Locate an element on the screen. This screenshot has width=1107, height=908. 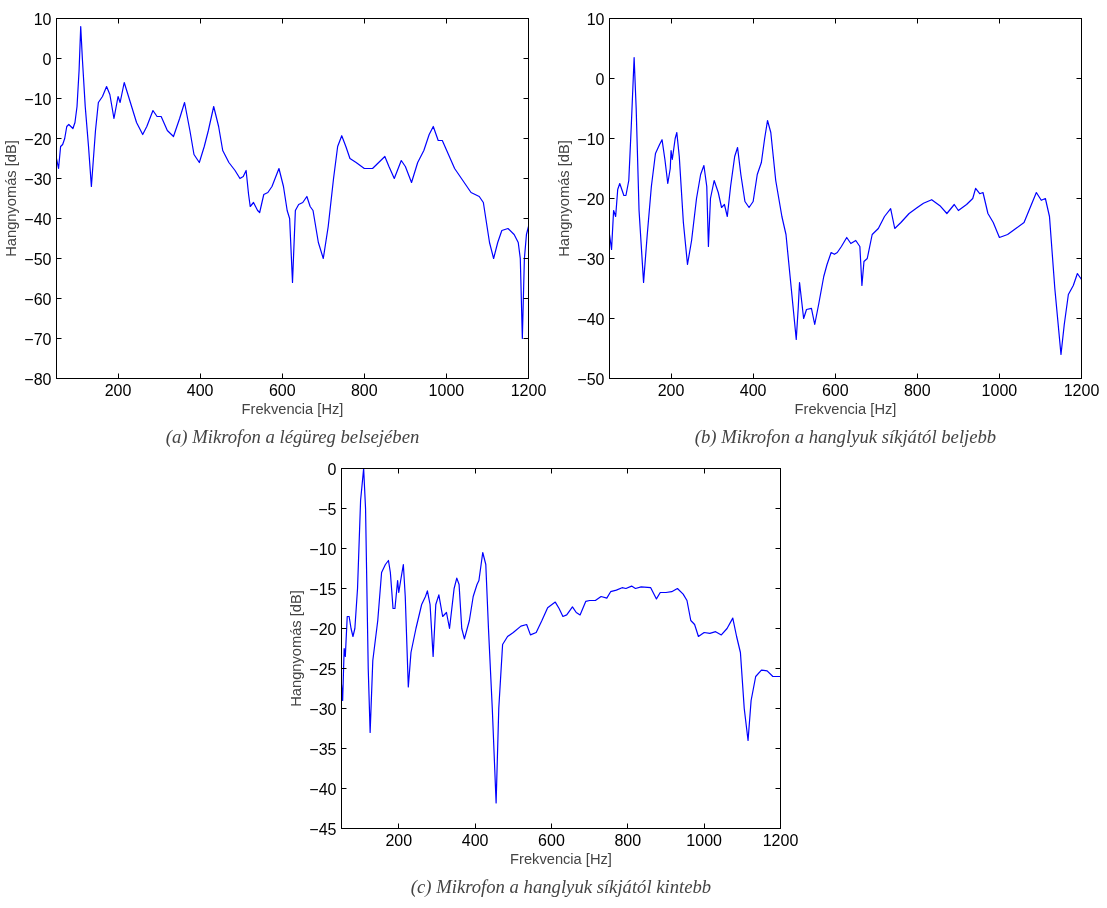
y-tick-label: −35 is located at coordinates (323, 749).